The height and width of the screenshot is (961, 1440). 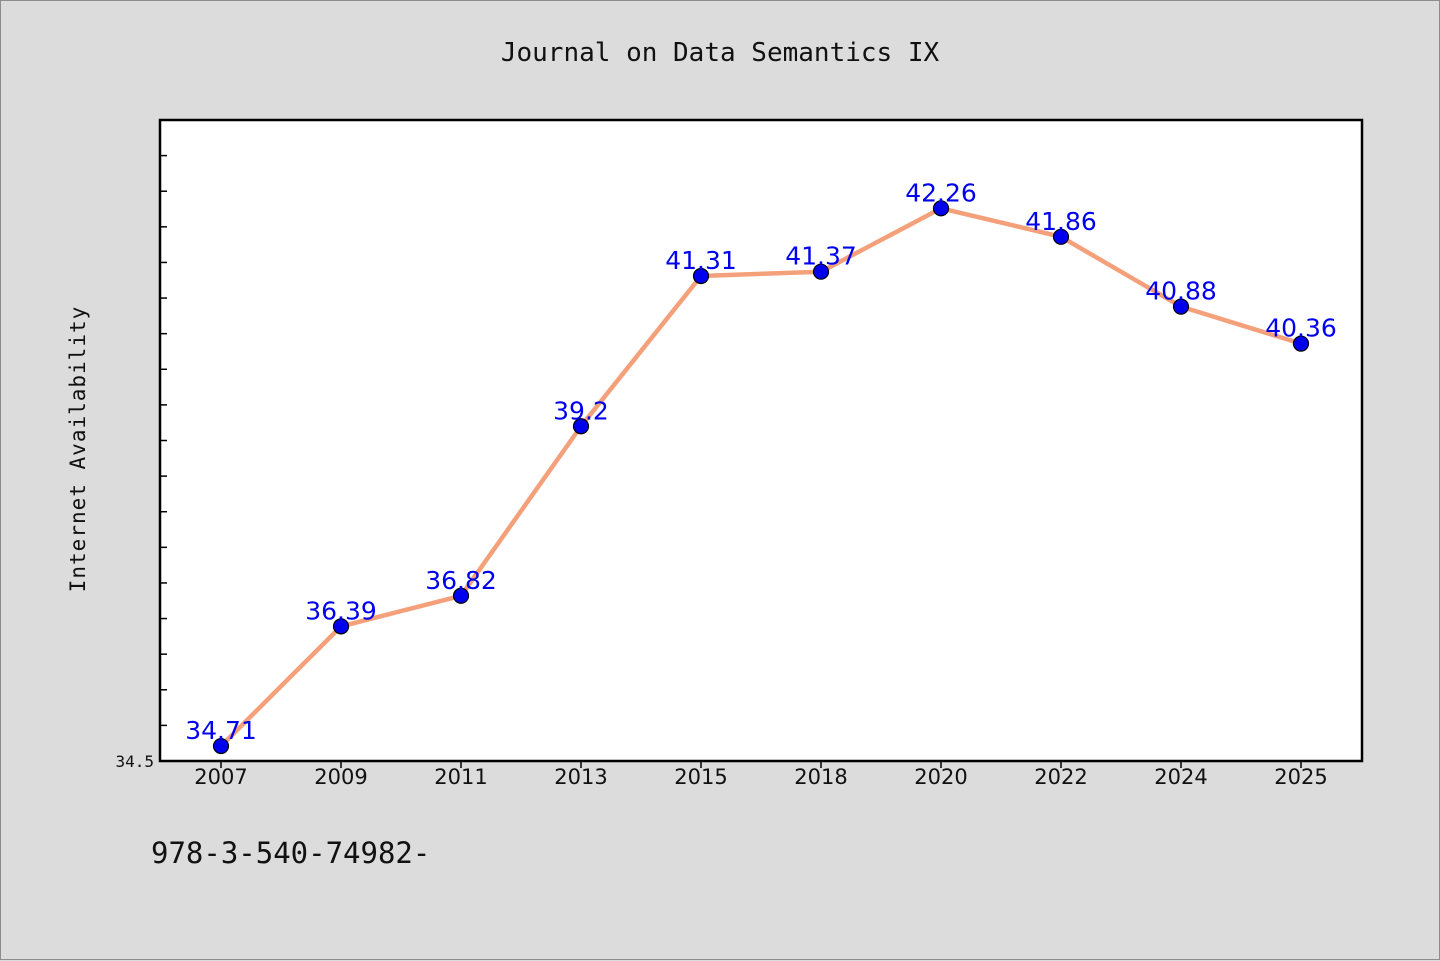 I want to click on data-label: 41.86, so click(x=1061, y=221).